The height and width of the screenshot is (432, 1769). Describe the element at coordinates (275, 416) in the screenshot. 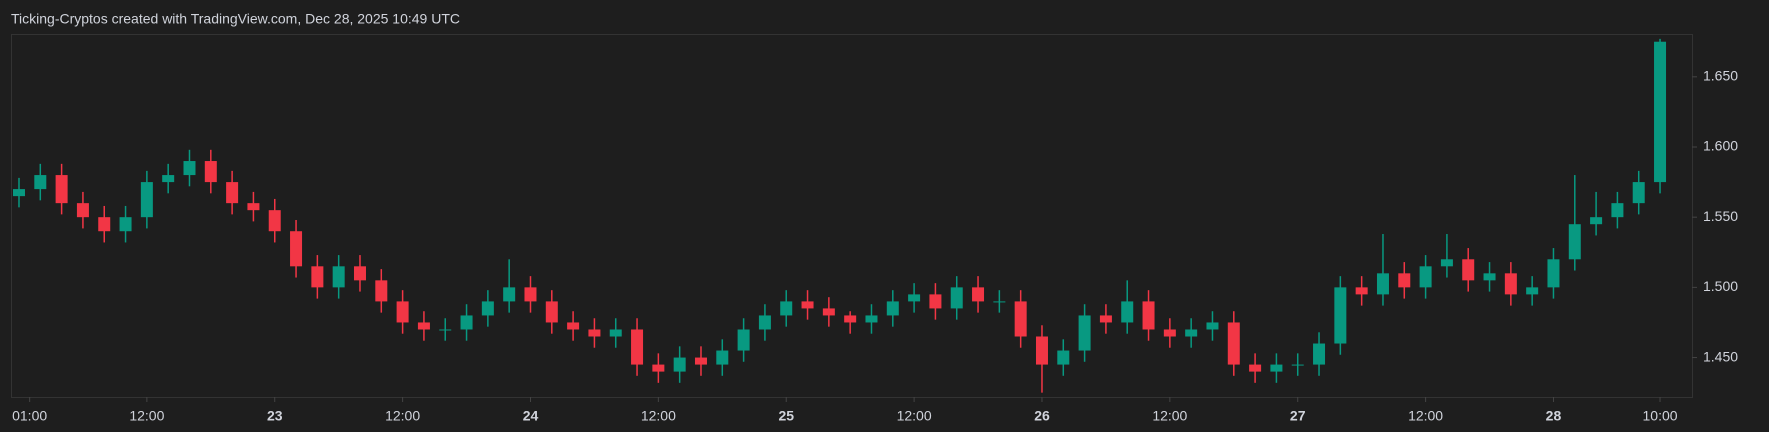

I see `x-tick-label: 23` at that location.